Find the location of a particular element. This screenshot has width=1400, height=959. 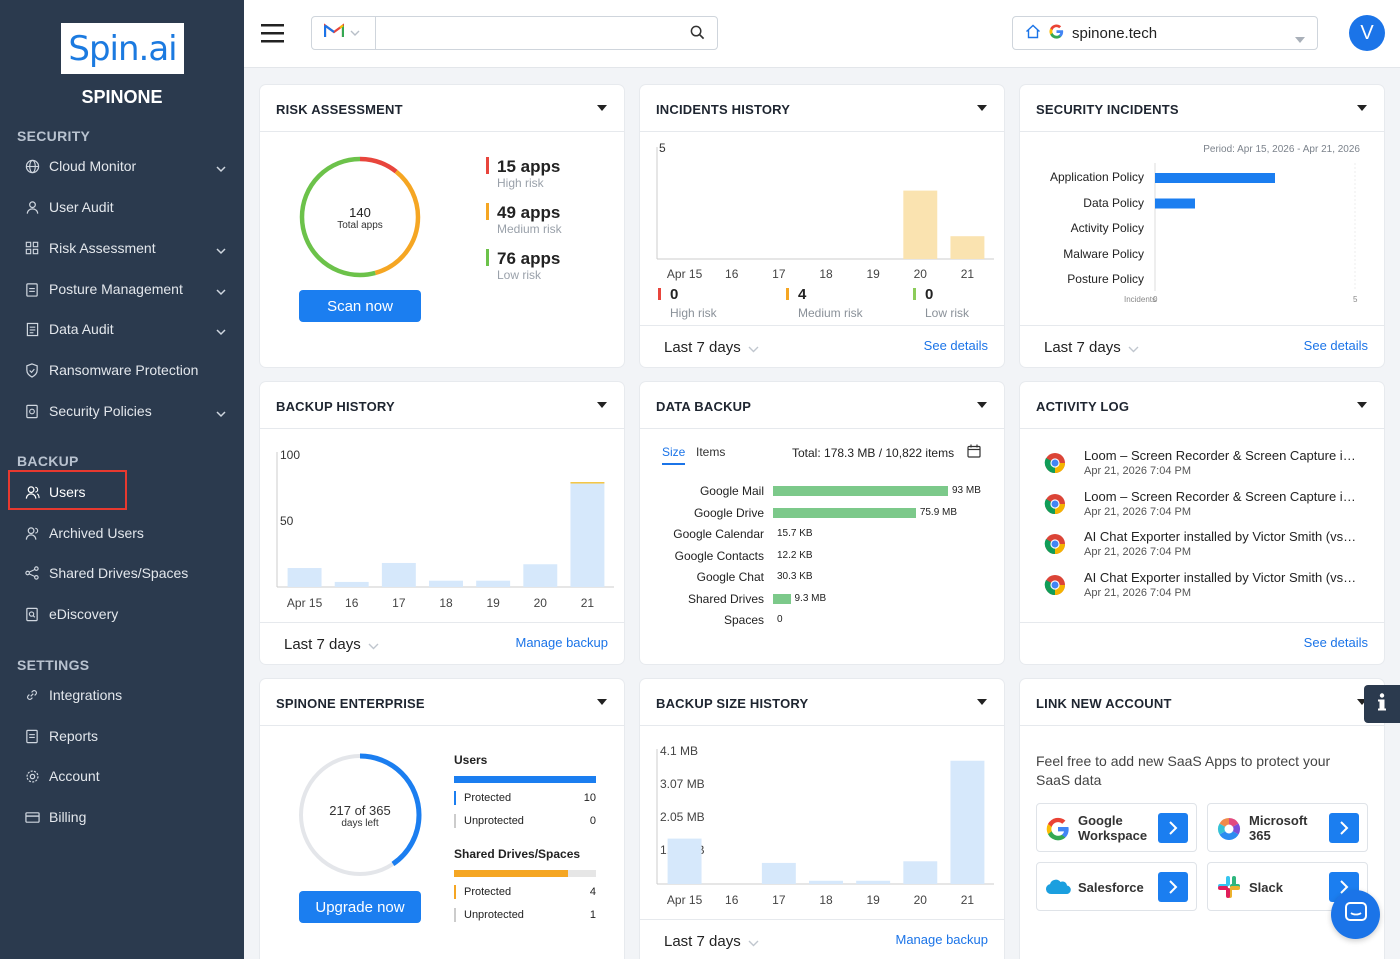

sidebar-item-users: Users is located at coordinates (122, 492).